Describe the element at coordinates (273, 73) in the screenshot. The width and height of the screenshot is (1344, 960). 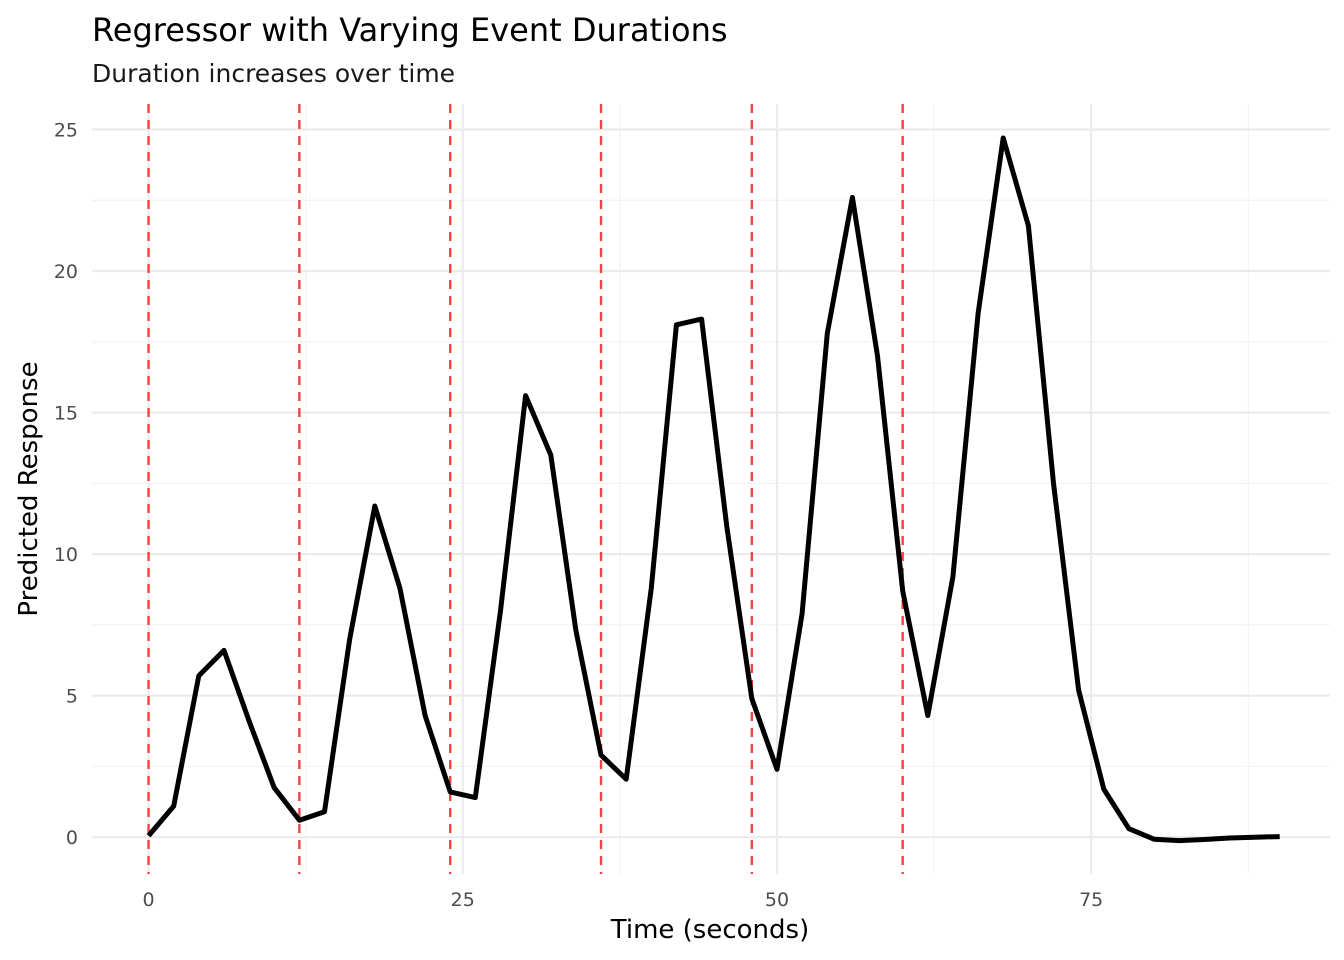
I see `chart-subtitle: Duration increases over time` at that location.